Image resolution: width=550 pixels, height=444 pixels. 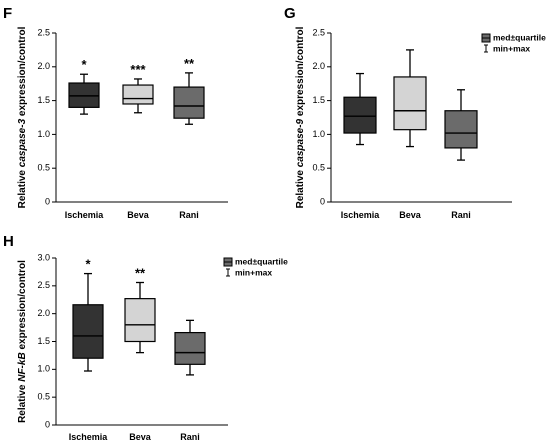 What do you see at coordinates (22, 341) in the screenshot?
I see `y-axis-label: Relative NF-kB expression/control` at bounding box center [22, 341].